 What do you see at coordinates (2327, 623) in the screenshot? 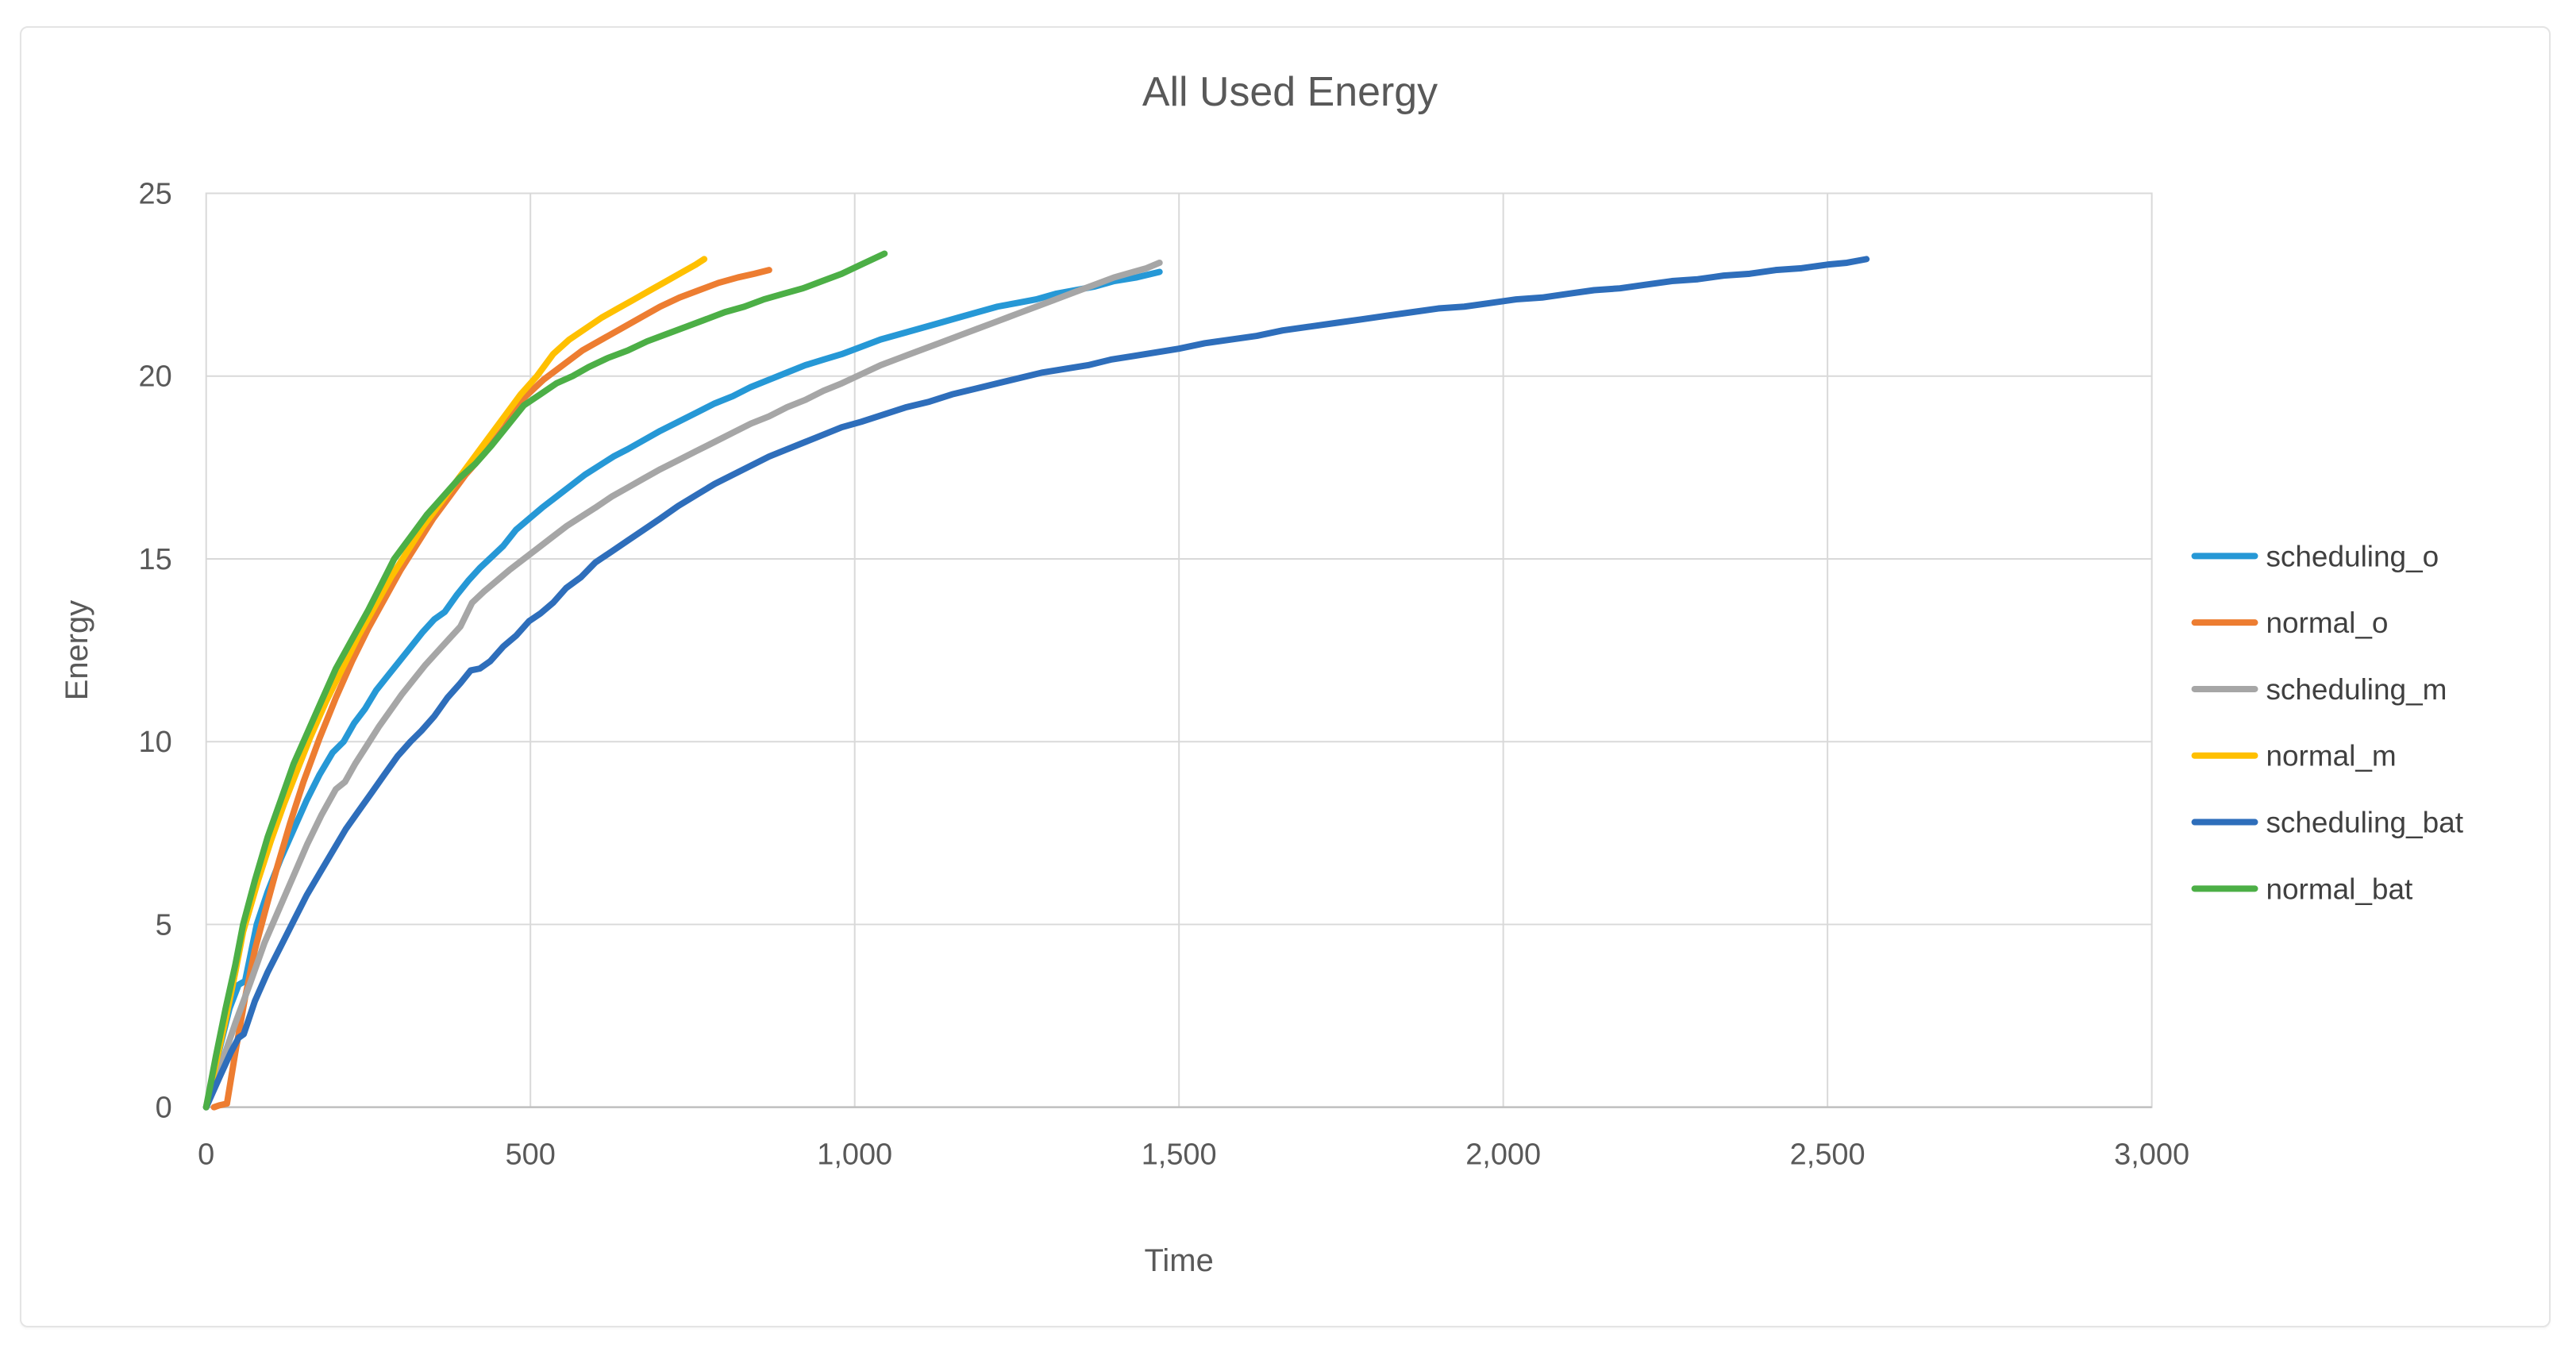
I see `legend-label-normal_o: normal_o` at bounding box center [2327, 623].